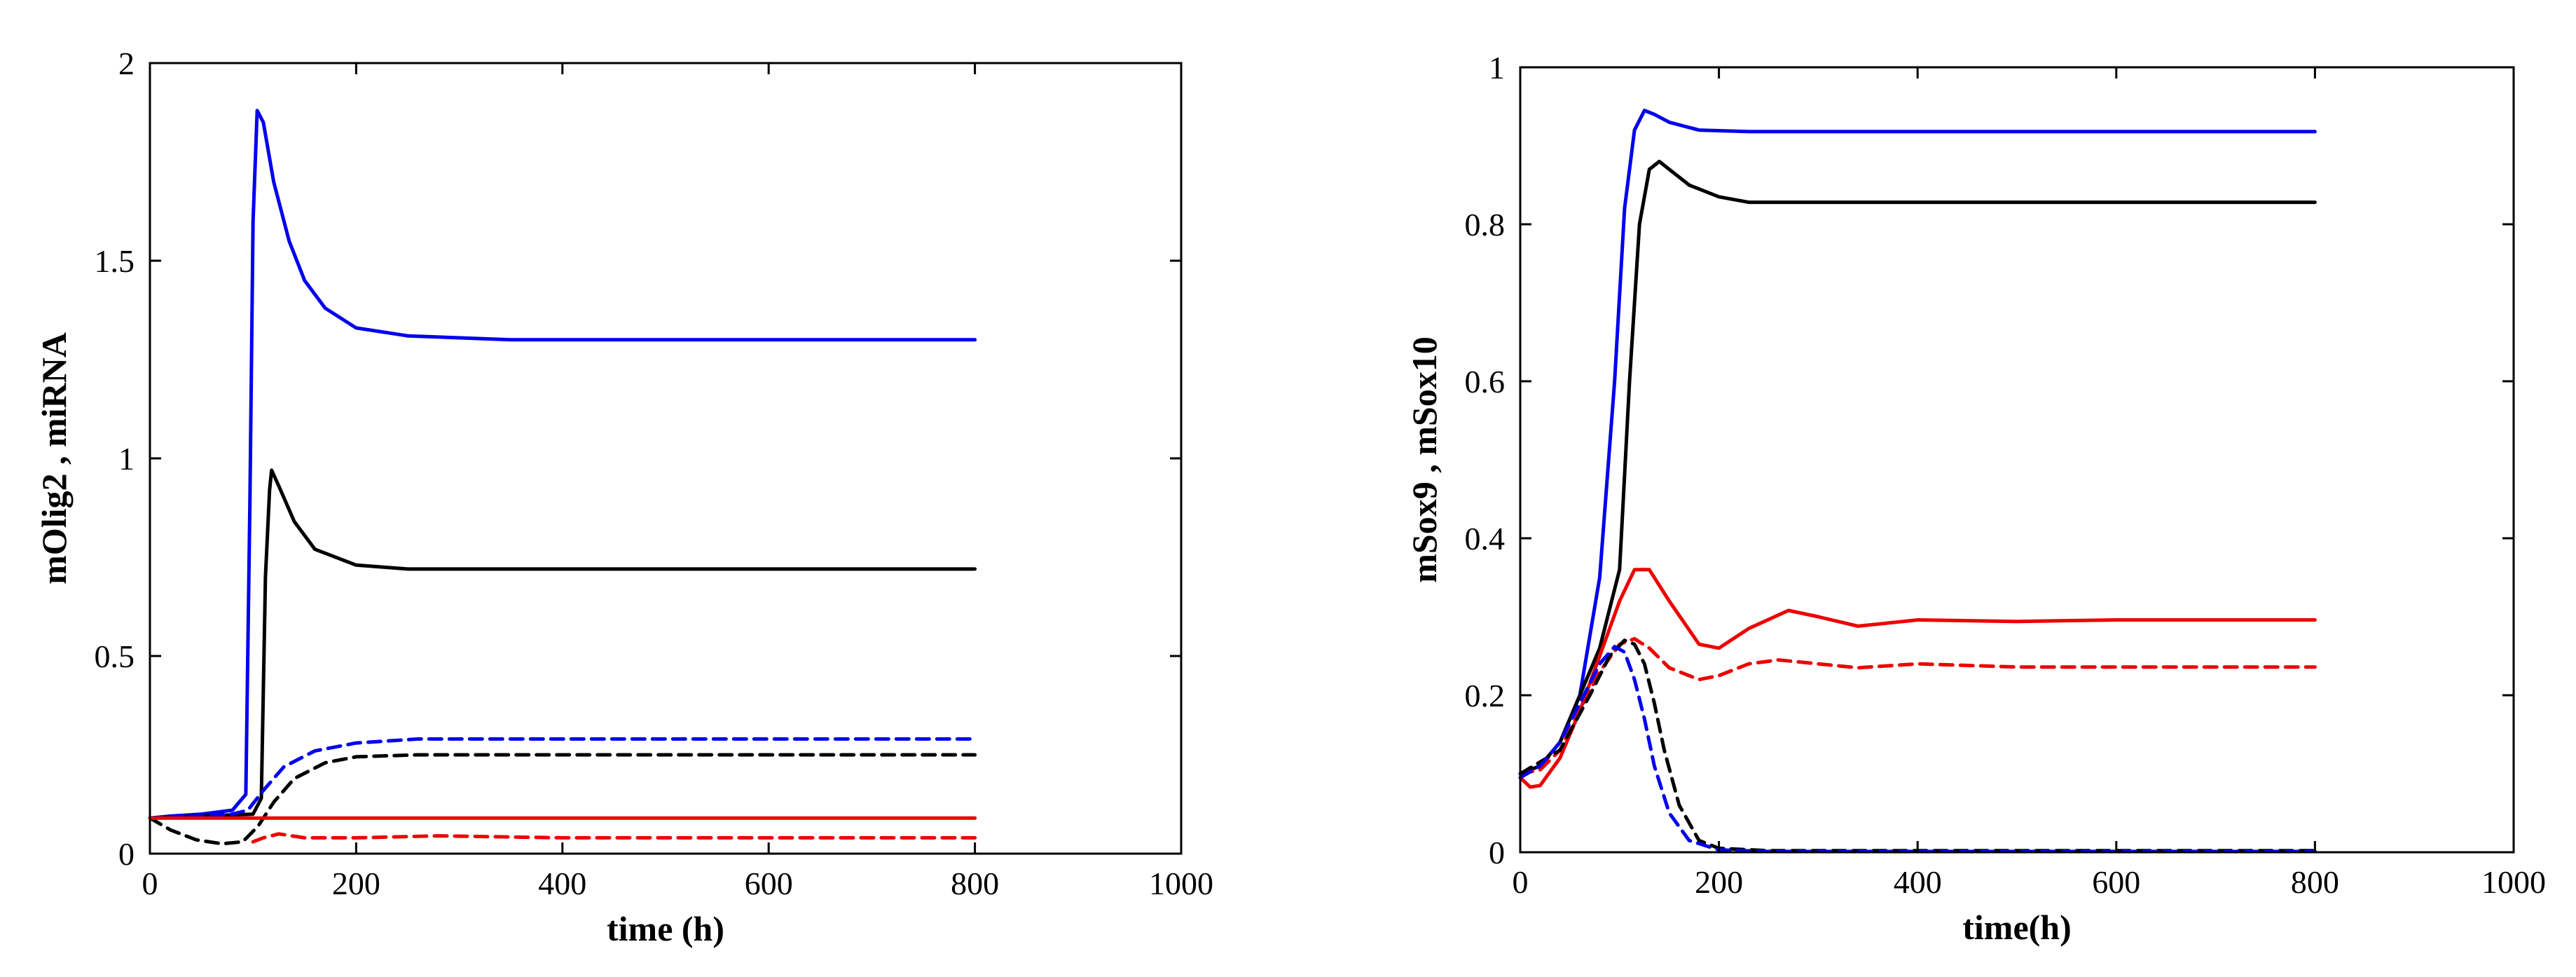 The width and height of the screenshot is (2576, 977). Describe the element at coordinates (115, 656) in the screenshot. I see `y-tick-label: 0.5` at that location.